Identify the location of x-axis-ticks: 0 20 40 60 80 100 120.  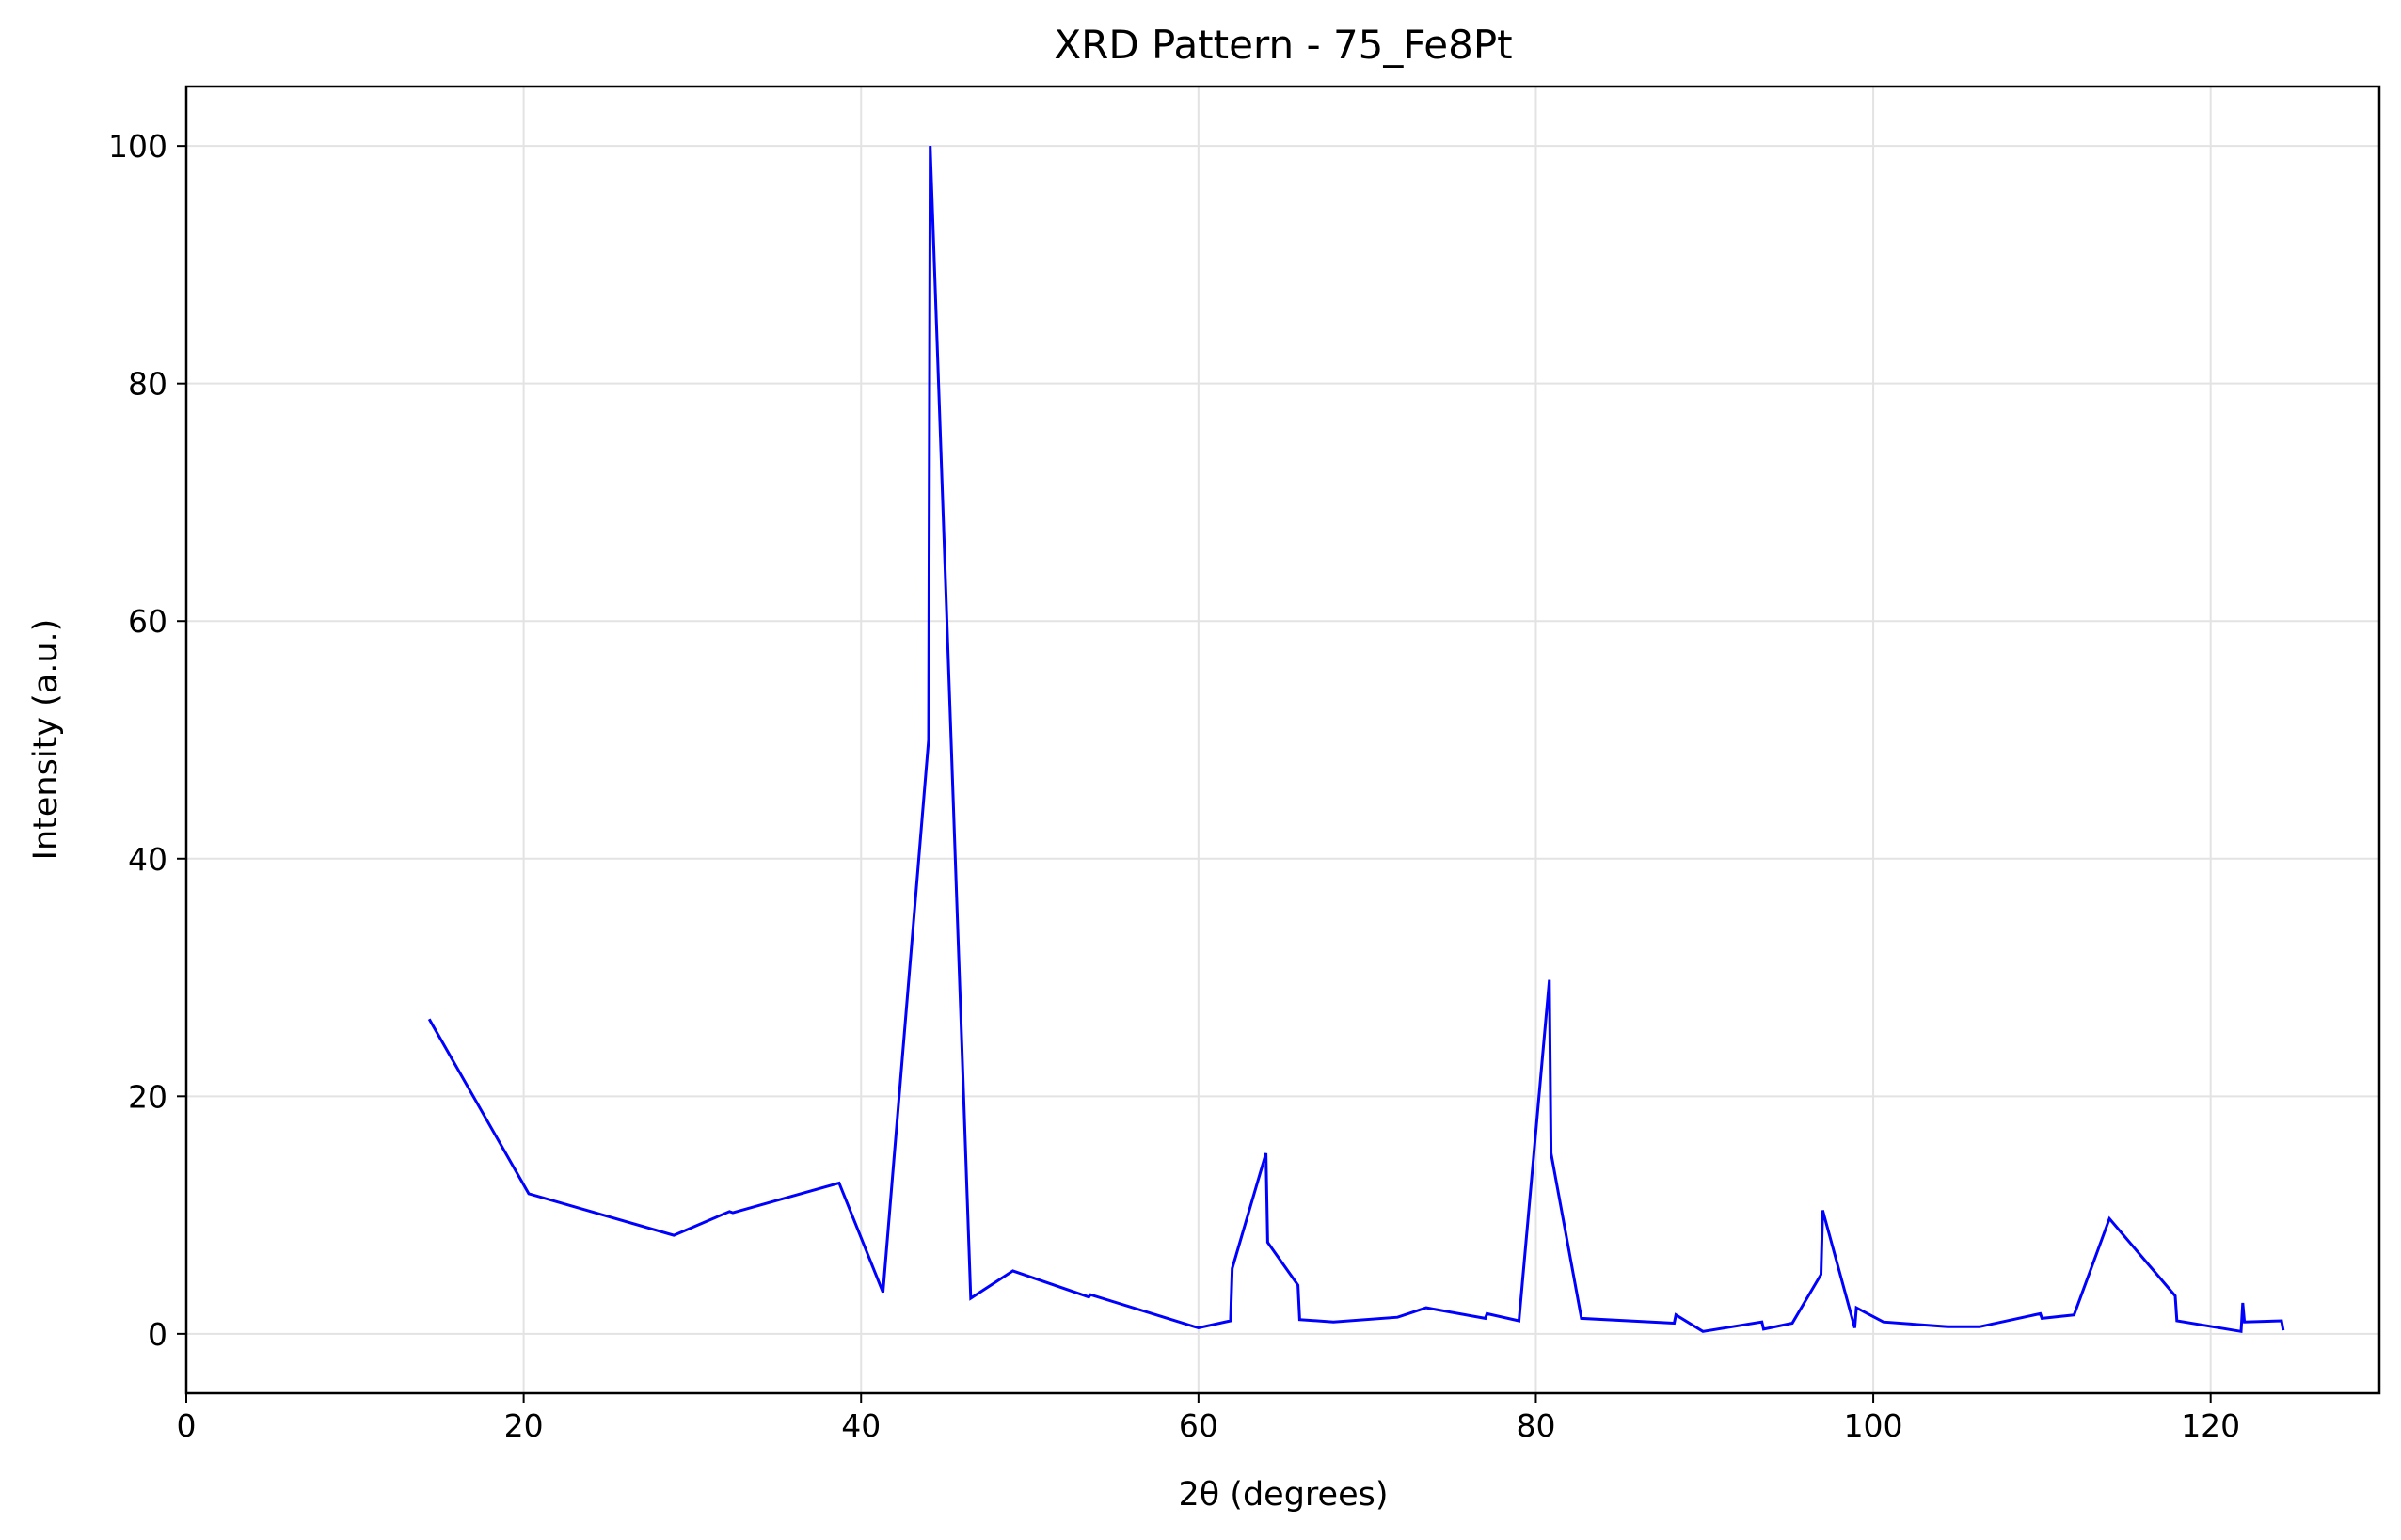
(1208, 1418).